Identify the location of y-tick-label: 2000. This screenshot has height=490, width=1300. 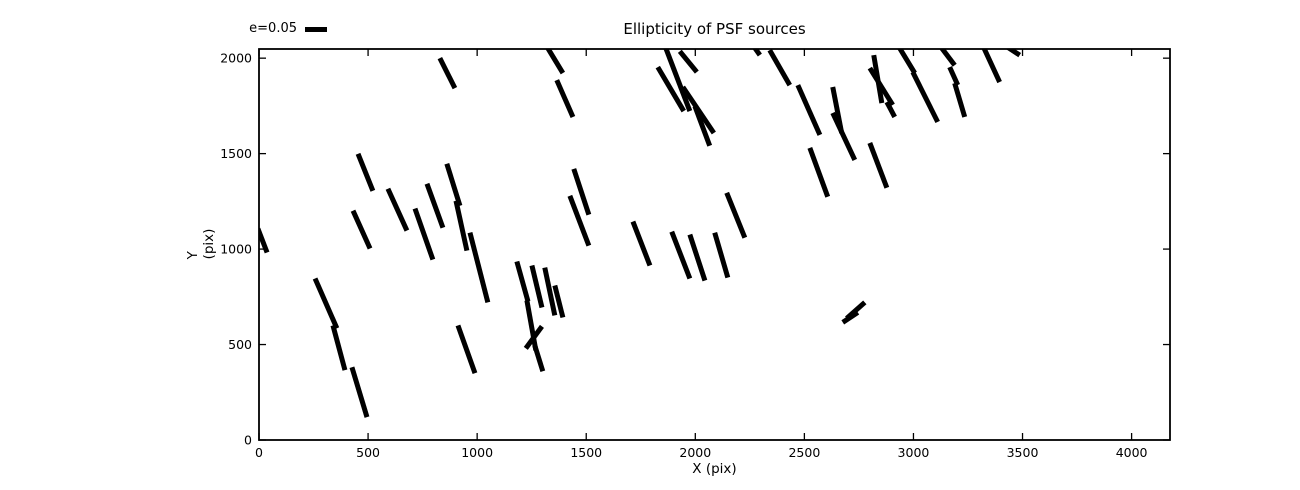
(236, 58).